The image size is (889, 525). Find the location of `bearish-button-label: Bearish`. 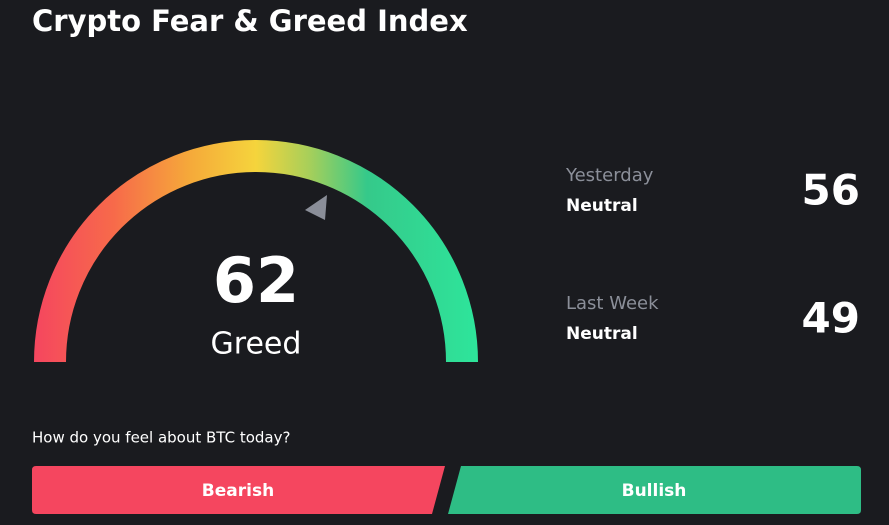

bearish-button-label: Bearish is located at coordinates (238, 491).